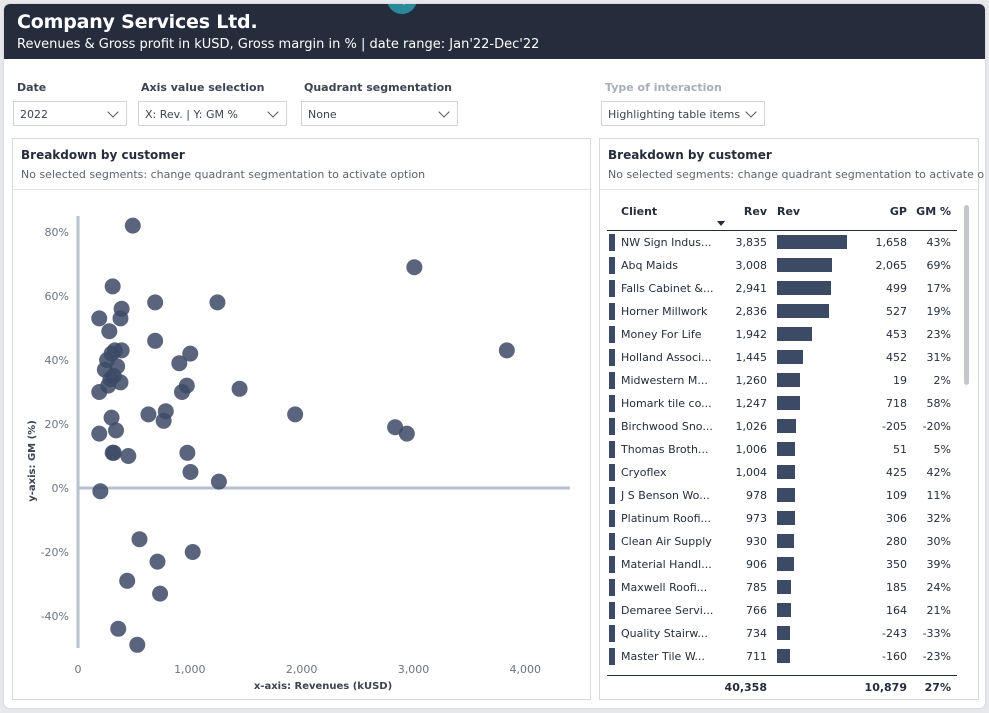 The width and height of the screenshot is (989, 713). Describe the element at coordinates (755, 211) in the screenshot. I see `column-header-rev: Rev` at that location.